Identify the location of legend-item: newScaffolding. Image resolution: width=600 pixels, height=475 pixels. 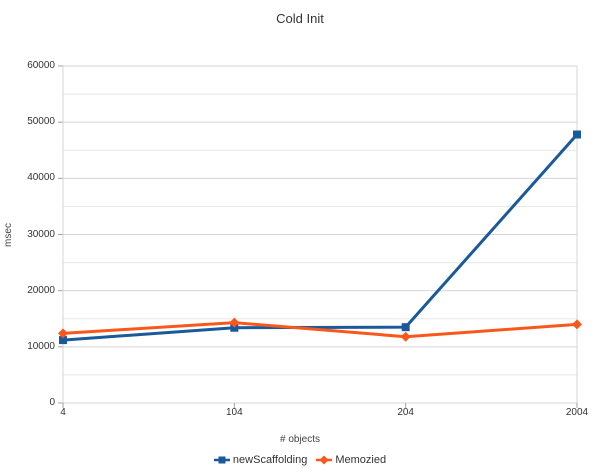
(260, 460).